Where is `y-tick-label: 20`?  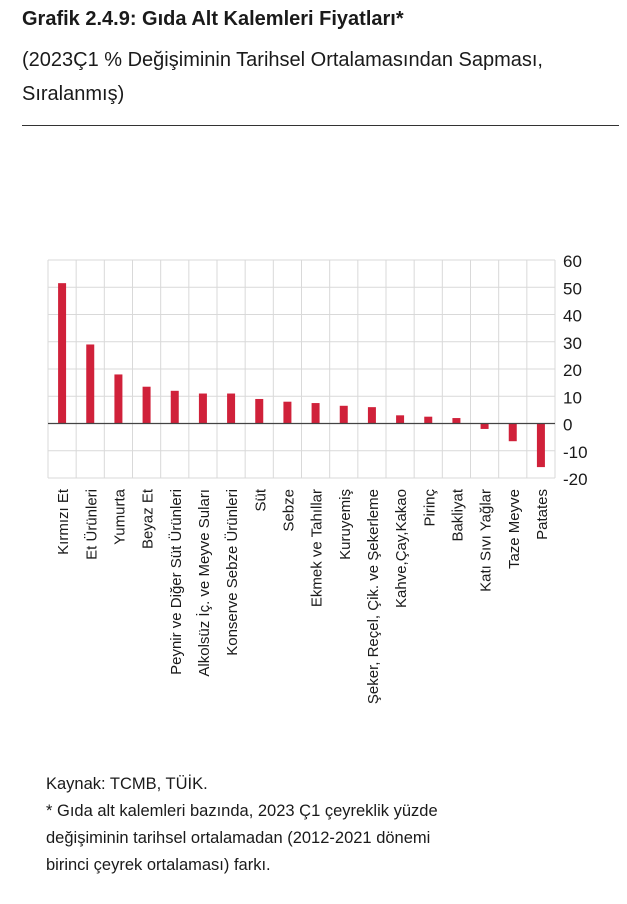 y-tick-label: 20 is located at coordinates (572, 370).